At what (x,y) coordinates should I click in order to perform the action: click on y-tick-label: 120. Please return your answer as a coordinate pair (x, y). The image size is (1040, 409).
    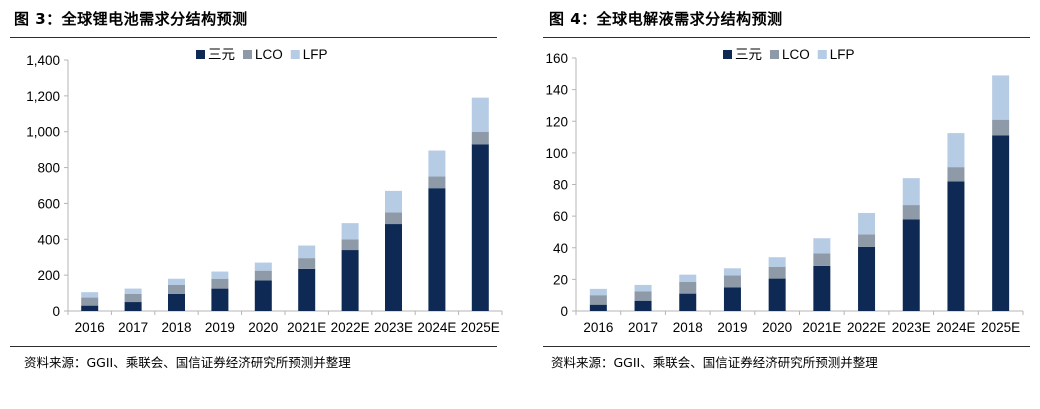
    Looking at the image, I should click on (556, 121).